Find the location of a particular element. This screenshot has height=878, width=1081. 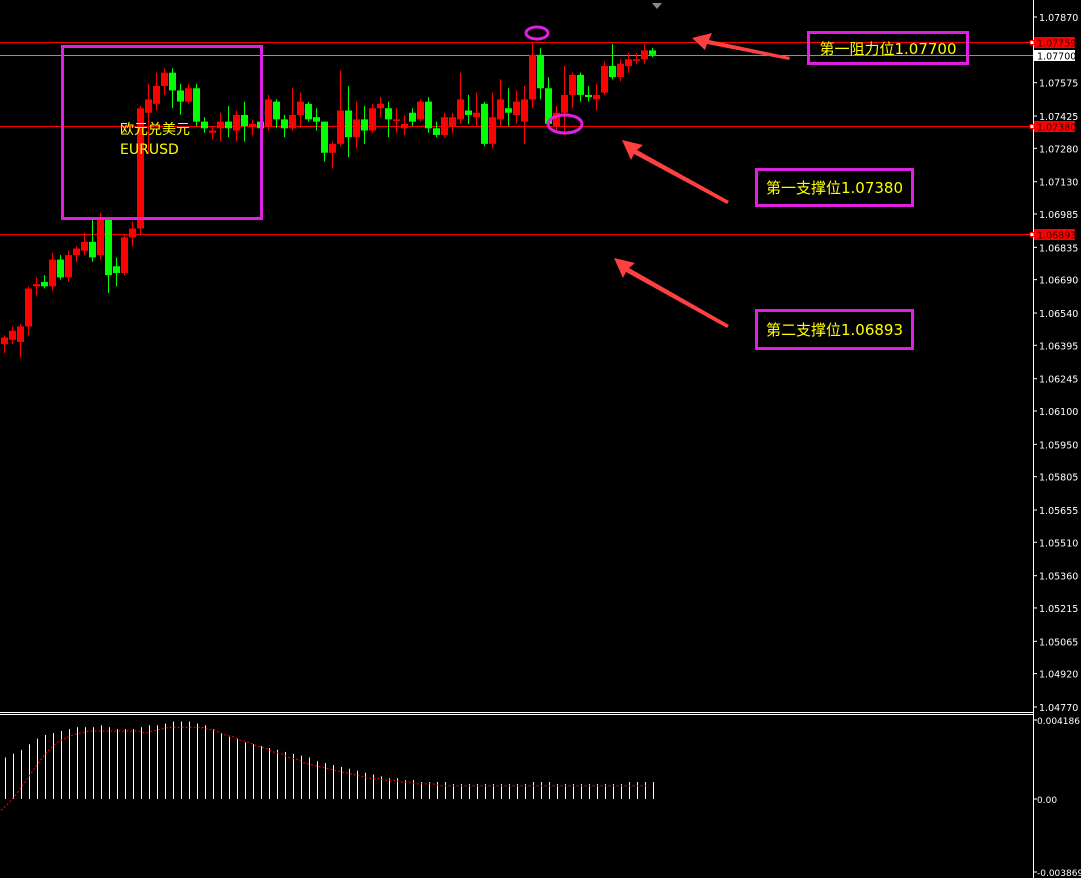

price-tick-label: 1.05655 is located at coordinates (1058, 511).